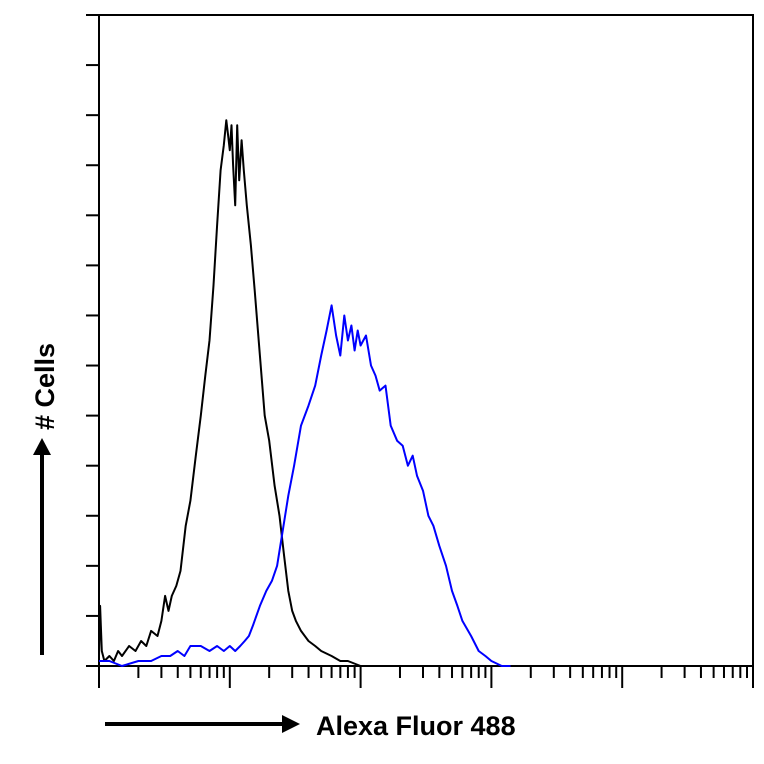 This screenshot has height=764, width=764. What do you see at coordinates (291, 724) in the screenshot?
I see `x-axis-arrow-head` at bounding box center [291, 724].